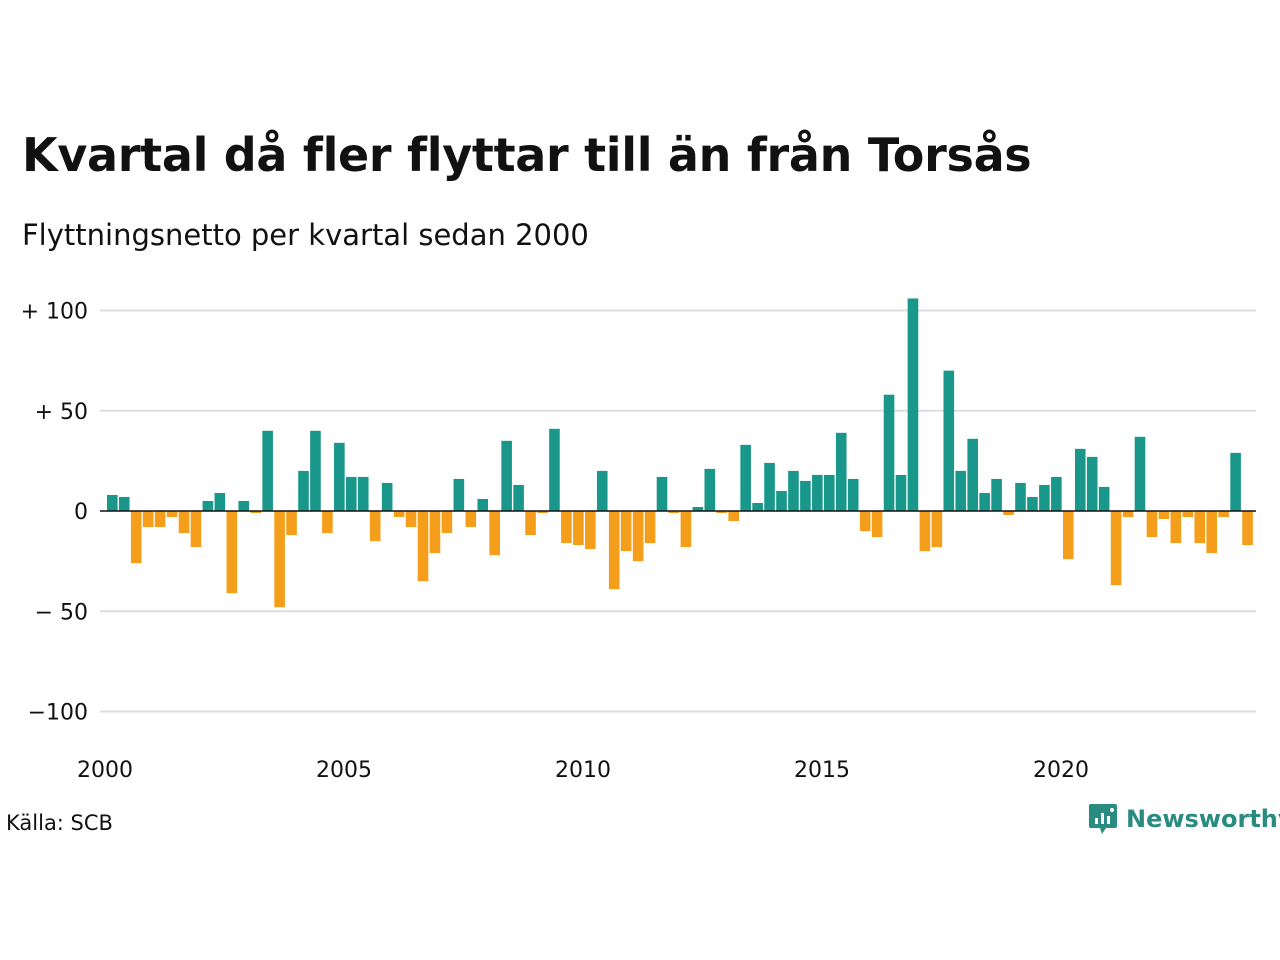  I want to click on brand-logo: Newsworthy, so click(1184, 819).